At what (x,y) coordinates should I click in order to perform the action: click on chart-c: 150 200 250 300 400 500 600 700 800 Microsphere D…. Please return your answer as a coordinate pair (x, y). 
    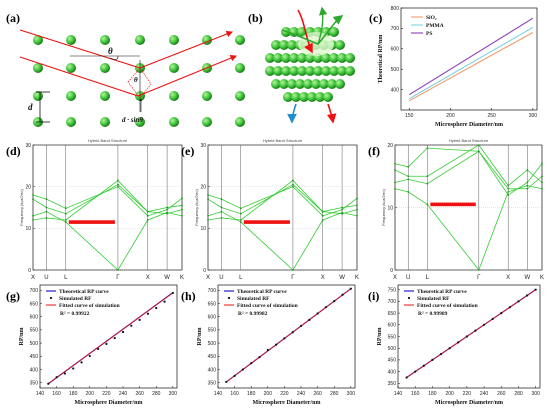
    Looking at the image, I should click on (458, 67).